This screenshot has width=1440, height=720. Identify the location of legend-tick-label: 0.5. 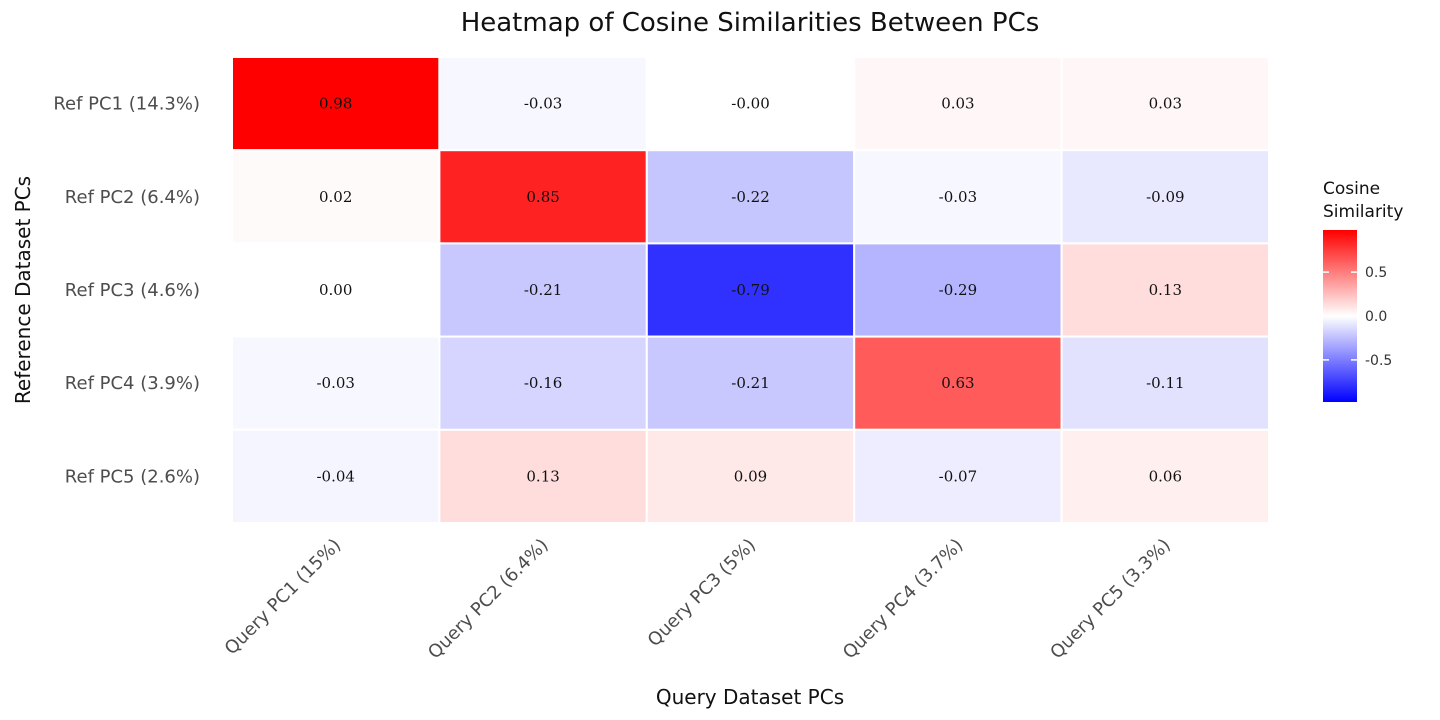
(1376, 273).